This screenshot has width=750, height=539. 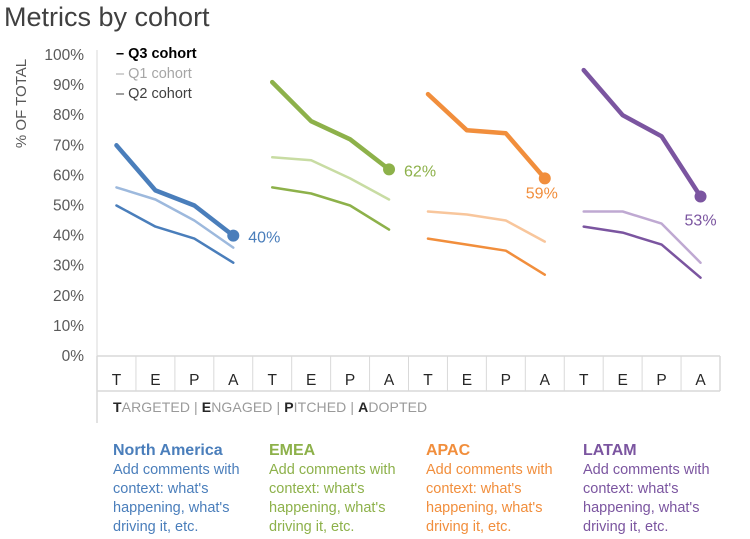 What do you see at coordinates (420, 171) in the screenshot?
I see `end-value-label: 62%` at bounding box center [420, 171].